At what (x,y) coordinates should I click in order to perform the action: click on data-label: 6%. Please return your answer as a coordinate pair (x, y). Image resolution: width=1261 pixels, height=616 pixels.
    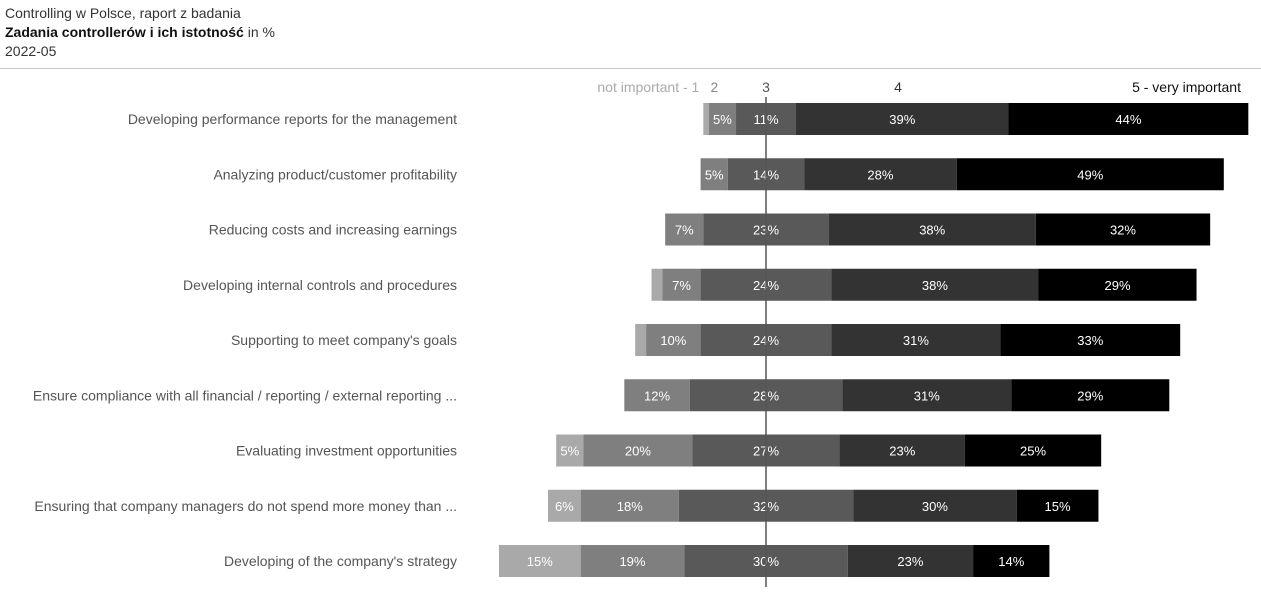
    Looking at the image, I should click on (564, 506).